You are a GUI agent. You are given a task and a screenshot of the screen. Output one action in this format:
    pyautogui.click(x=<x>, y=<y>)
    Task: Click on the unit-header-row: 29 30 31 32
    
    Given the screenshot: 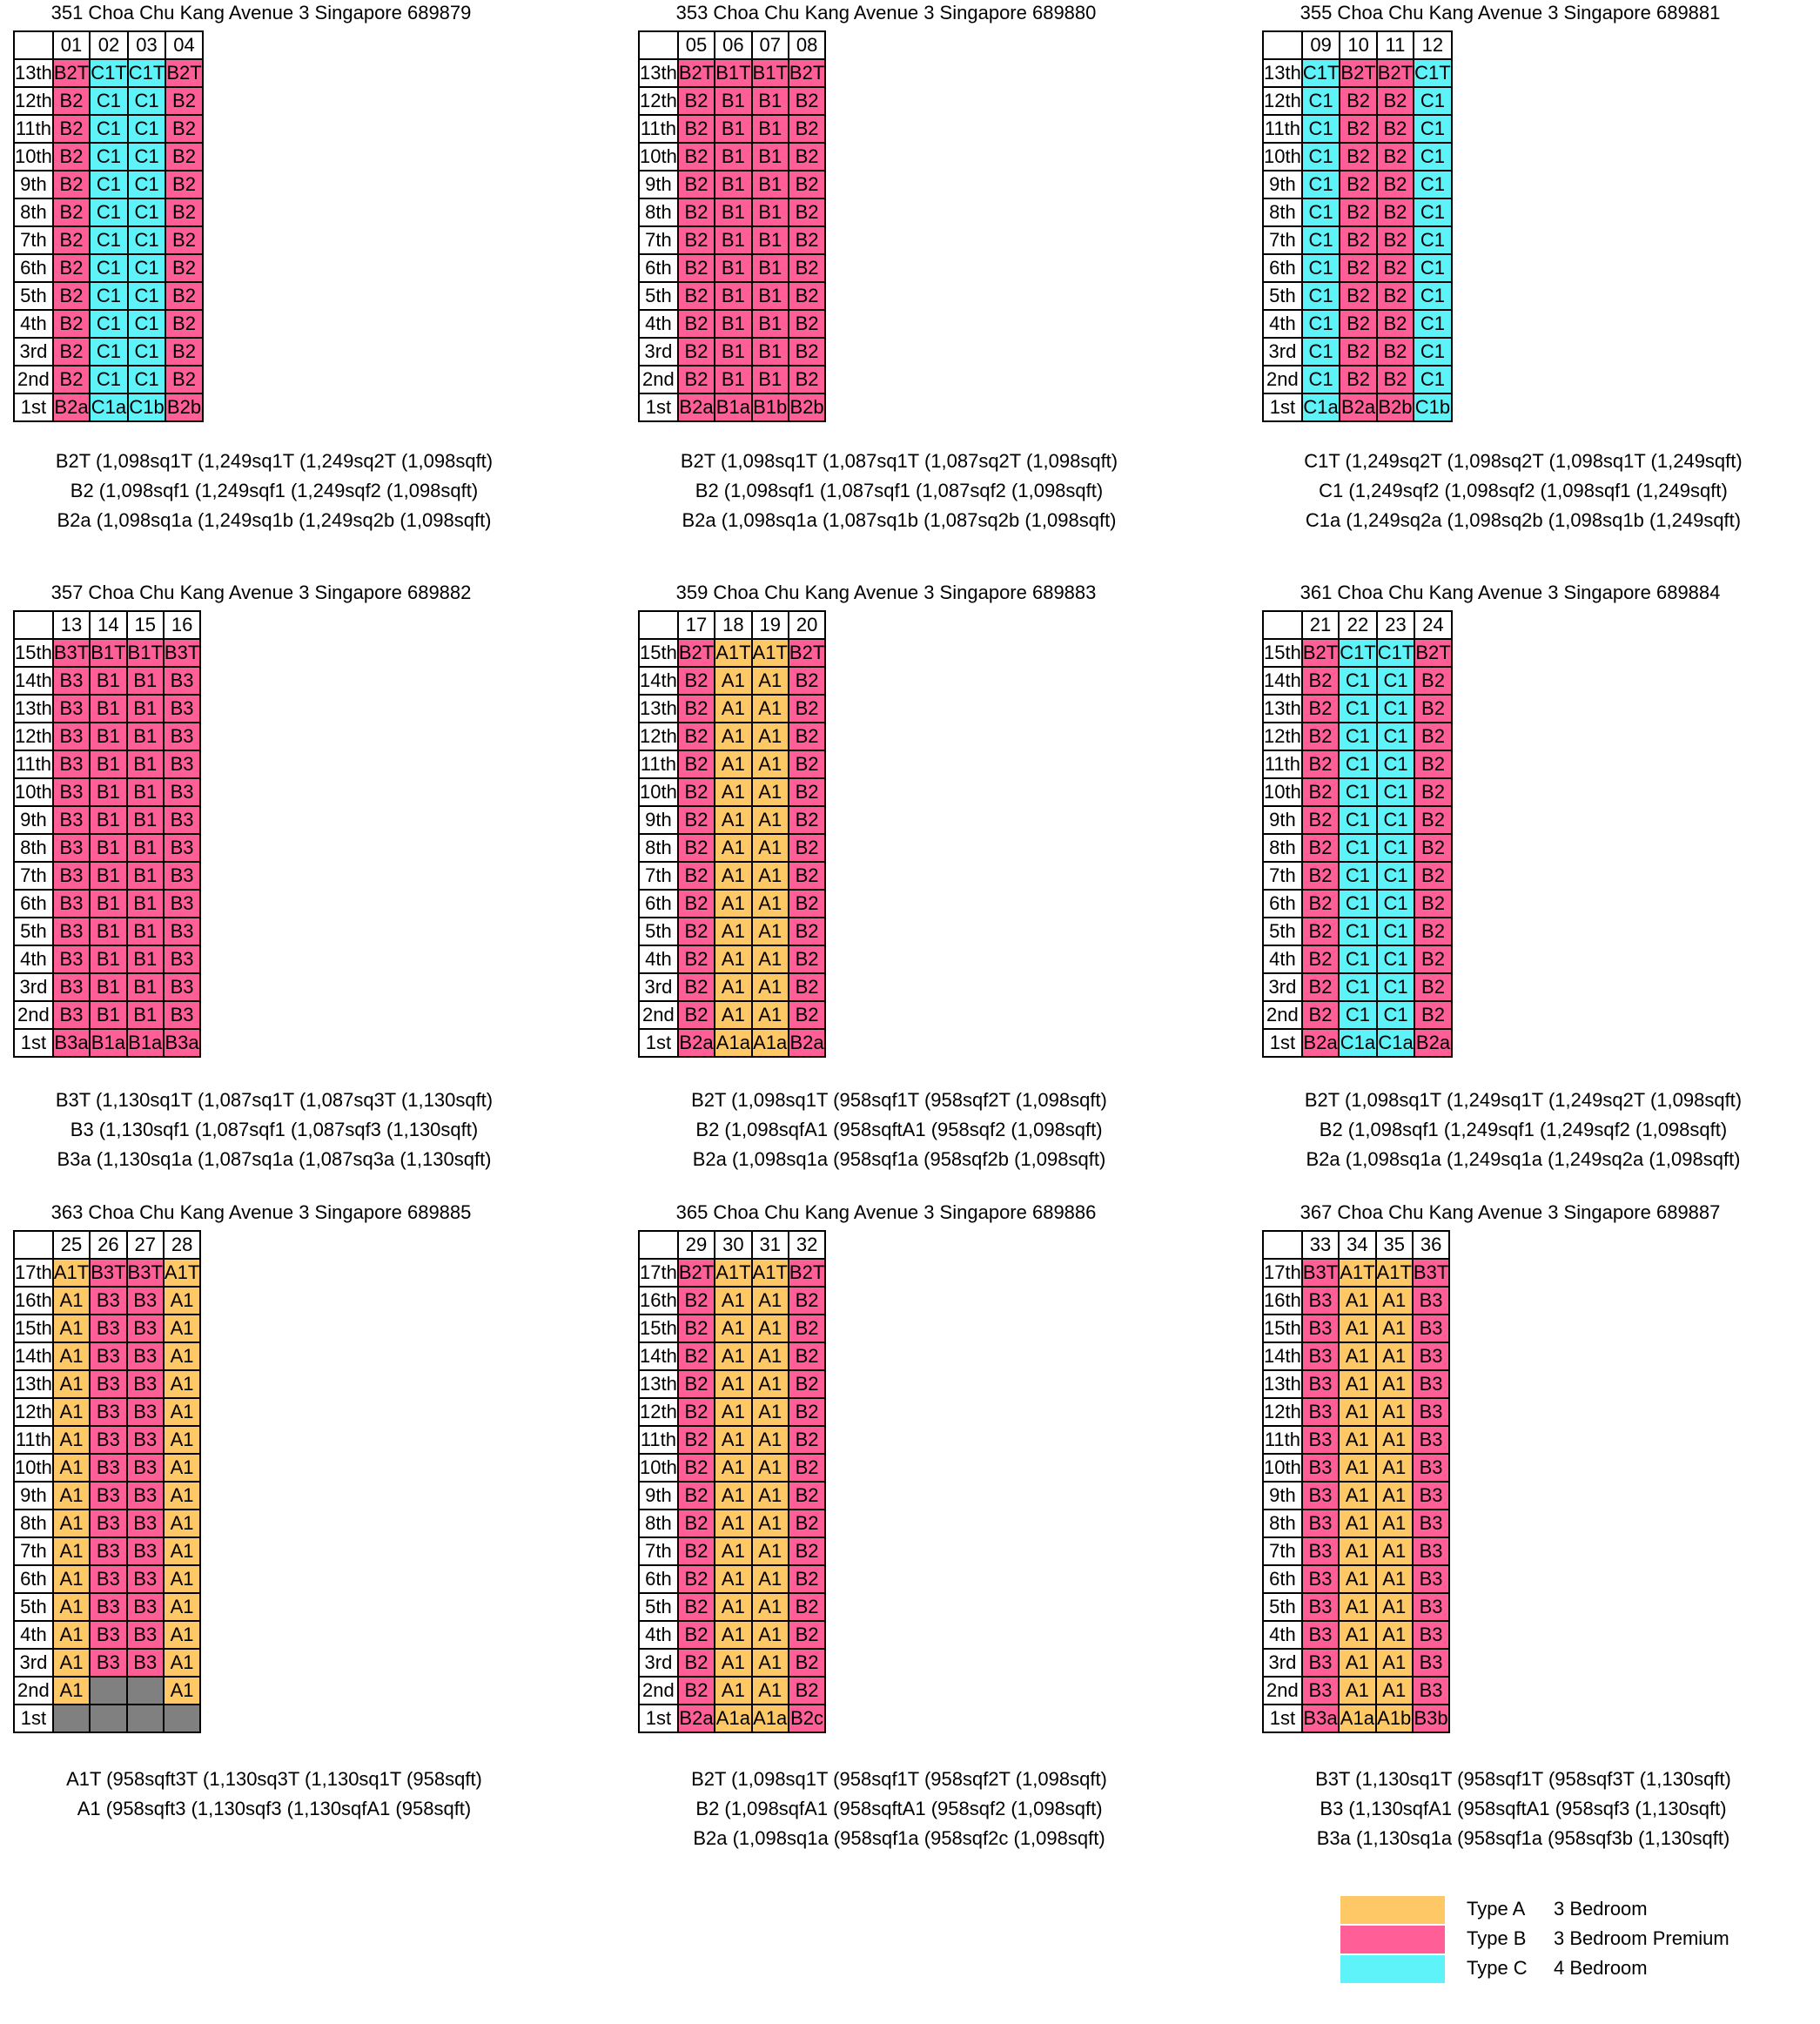 What is the action you would take?
    pyautogui.click(x=732, y=1245)
    